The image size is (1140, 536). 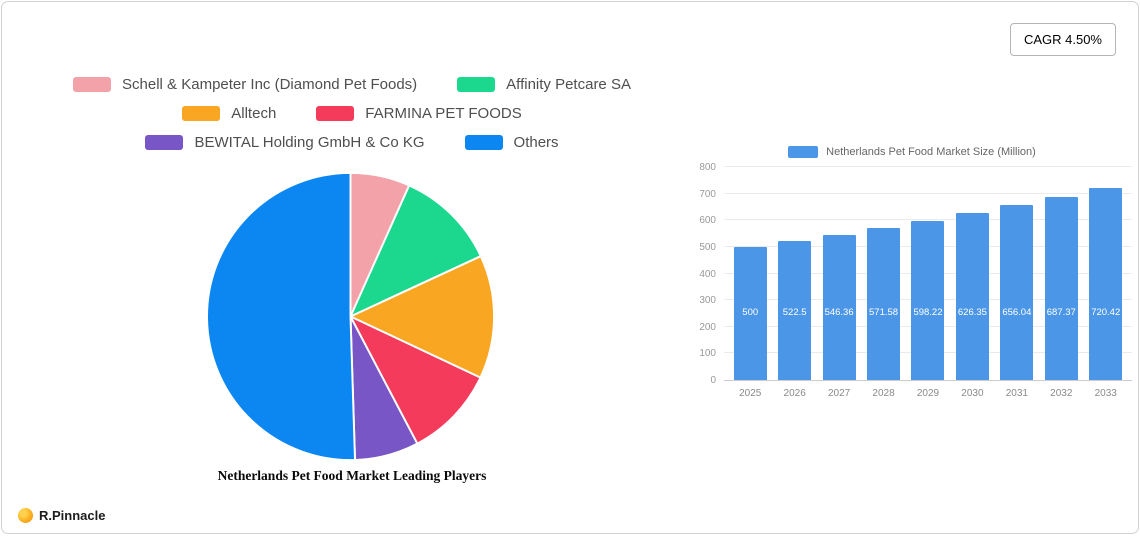 I want to click on bar: 546.36, so click(x=839, y=307).